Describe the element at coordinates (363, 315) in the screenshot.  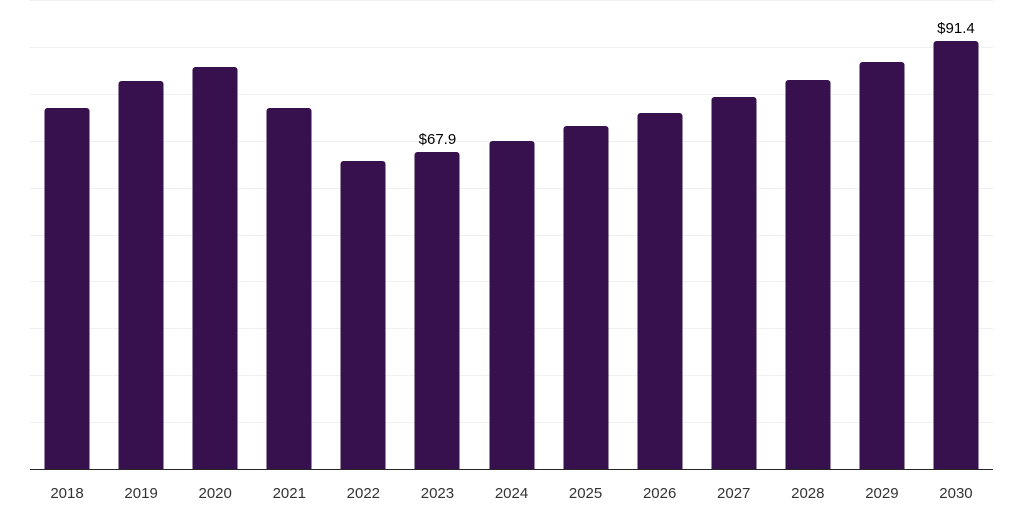
I see `bar-2022` at that location.